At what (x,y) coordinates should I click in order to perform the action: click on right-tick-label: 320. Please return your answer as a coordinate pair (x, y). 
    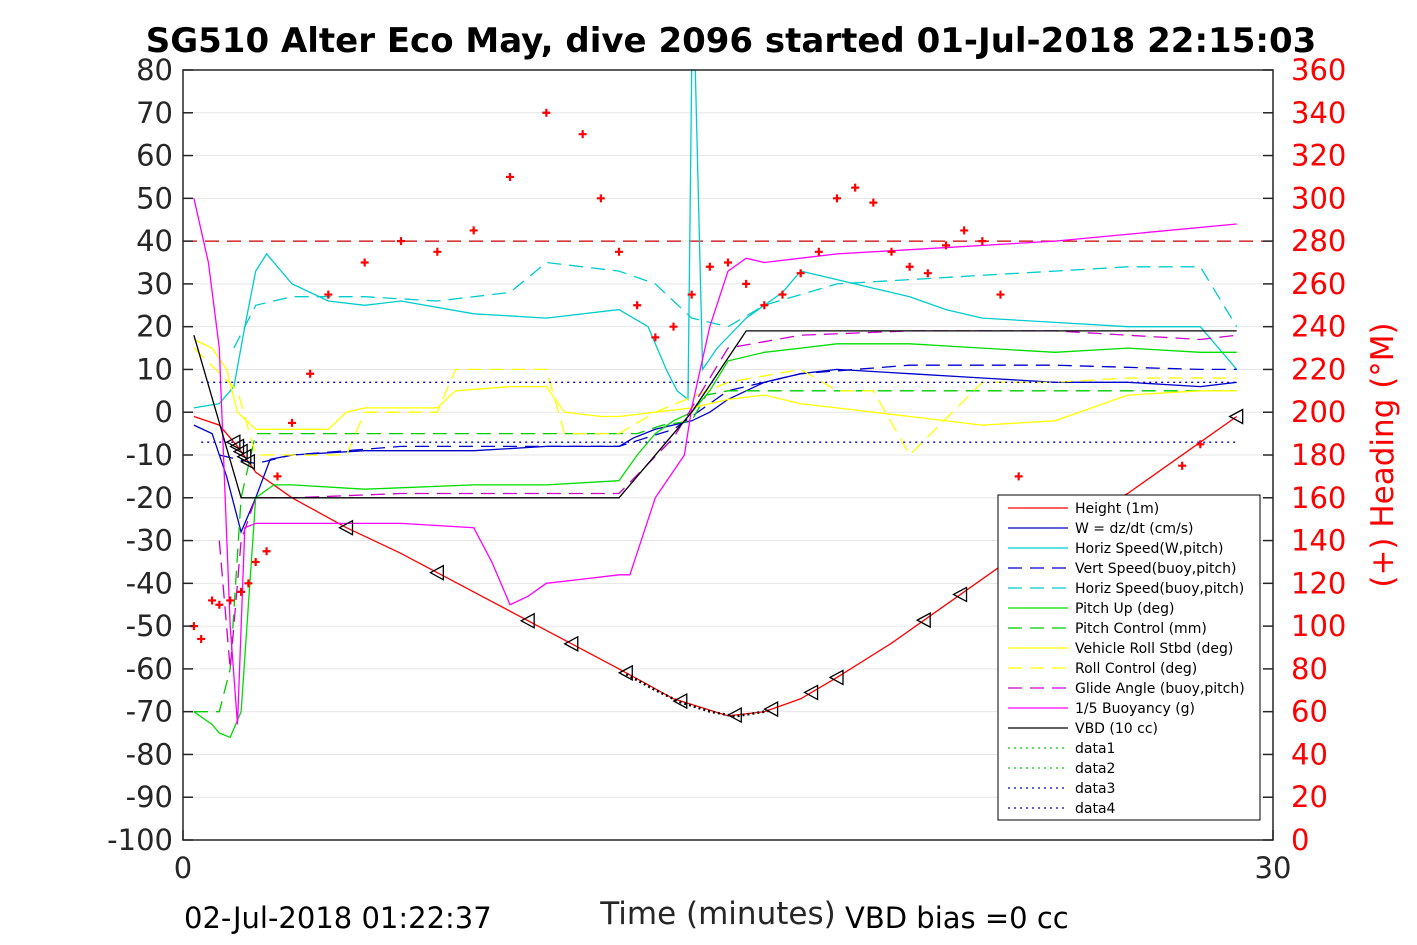
    Looking at the image, I should click on (1318, 156).